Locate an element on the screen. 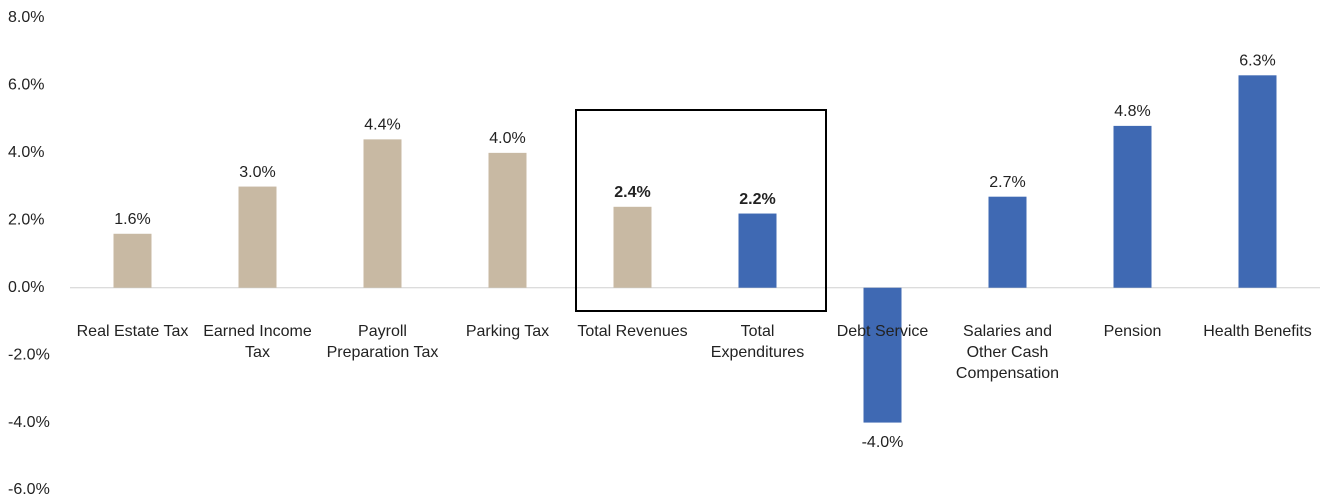 The height and width of the screenshot is (498, 1332). y-tick-label: -6.0% is located at coordinates (29, 489).